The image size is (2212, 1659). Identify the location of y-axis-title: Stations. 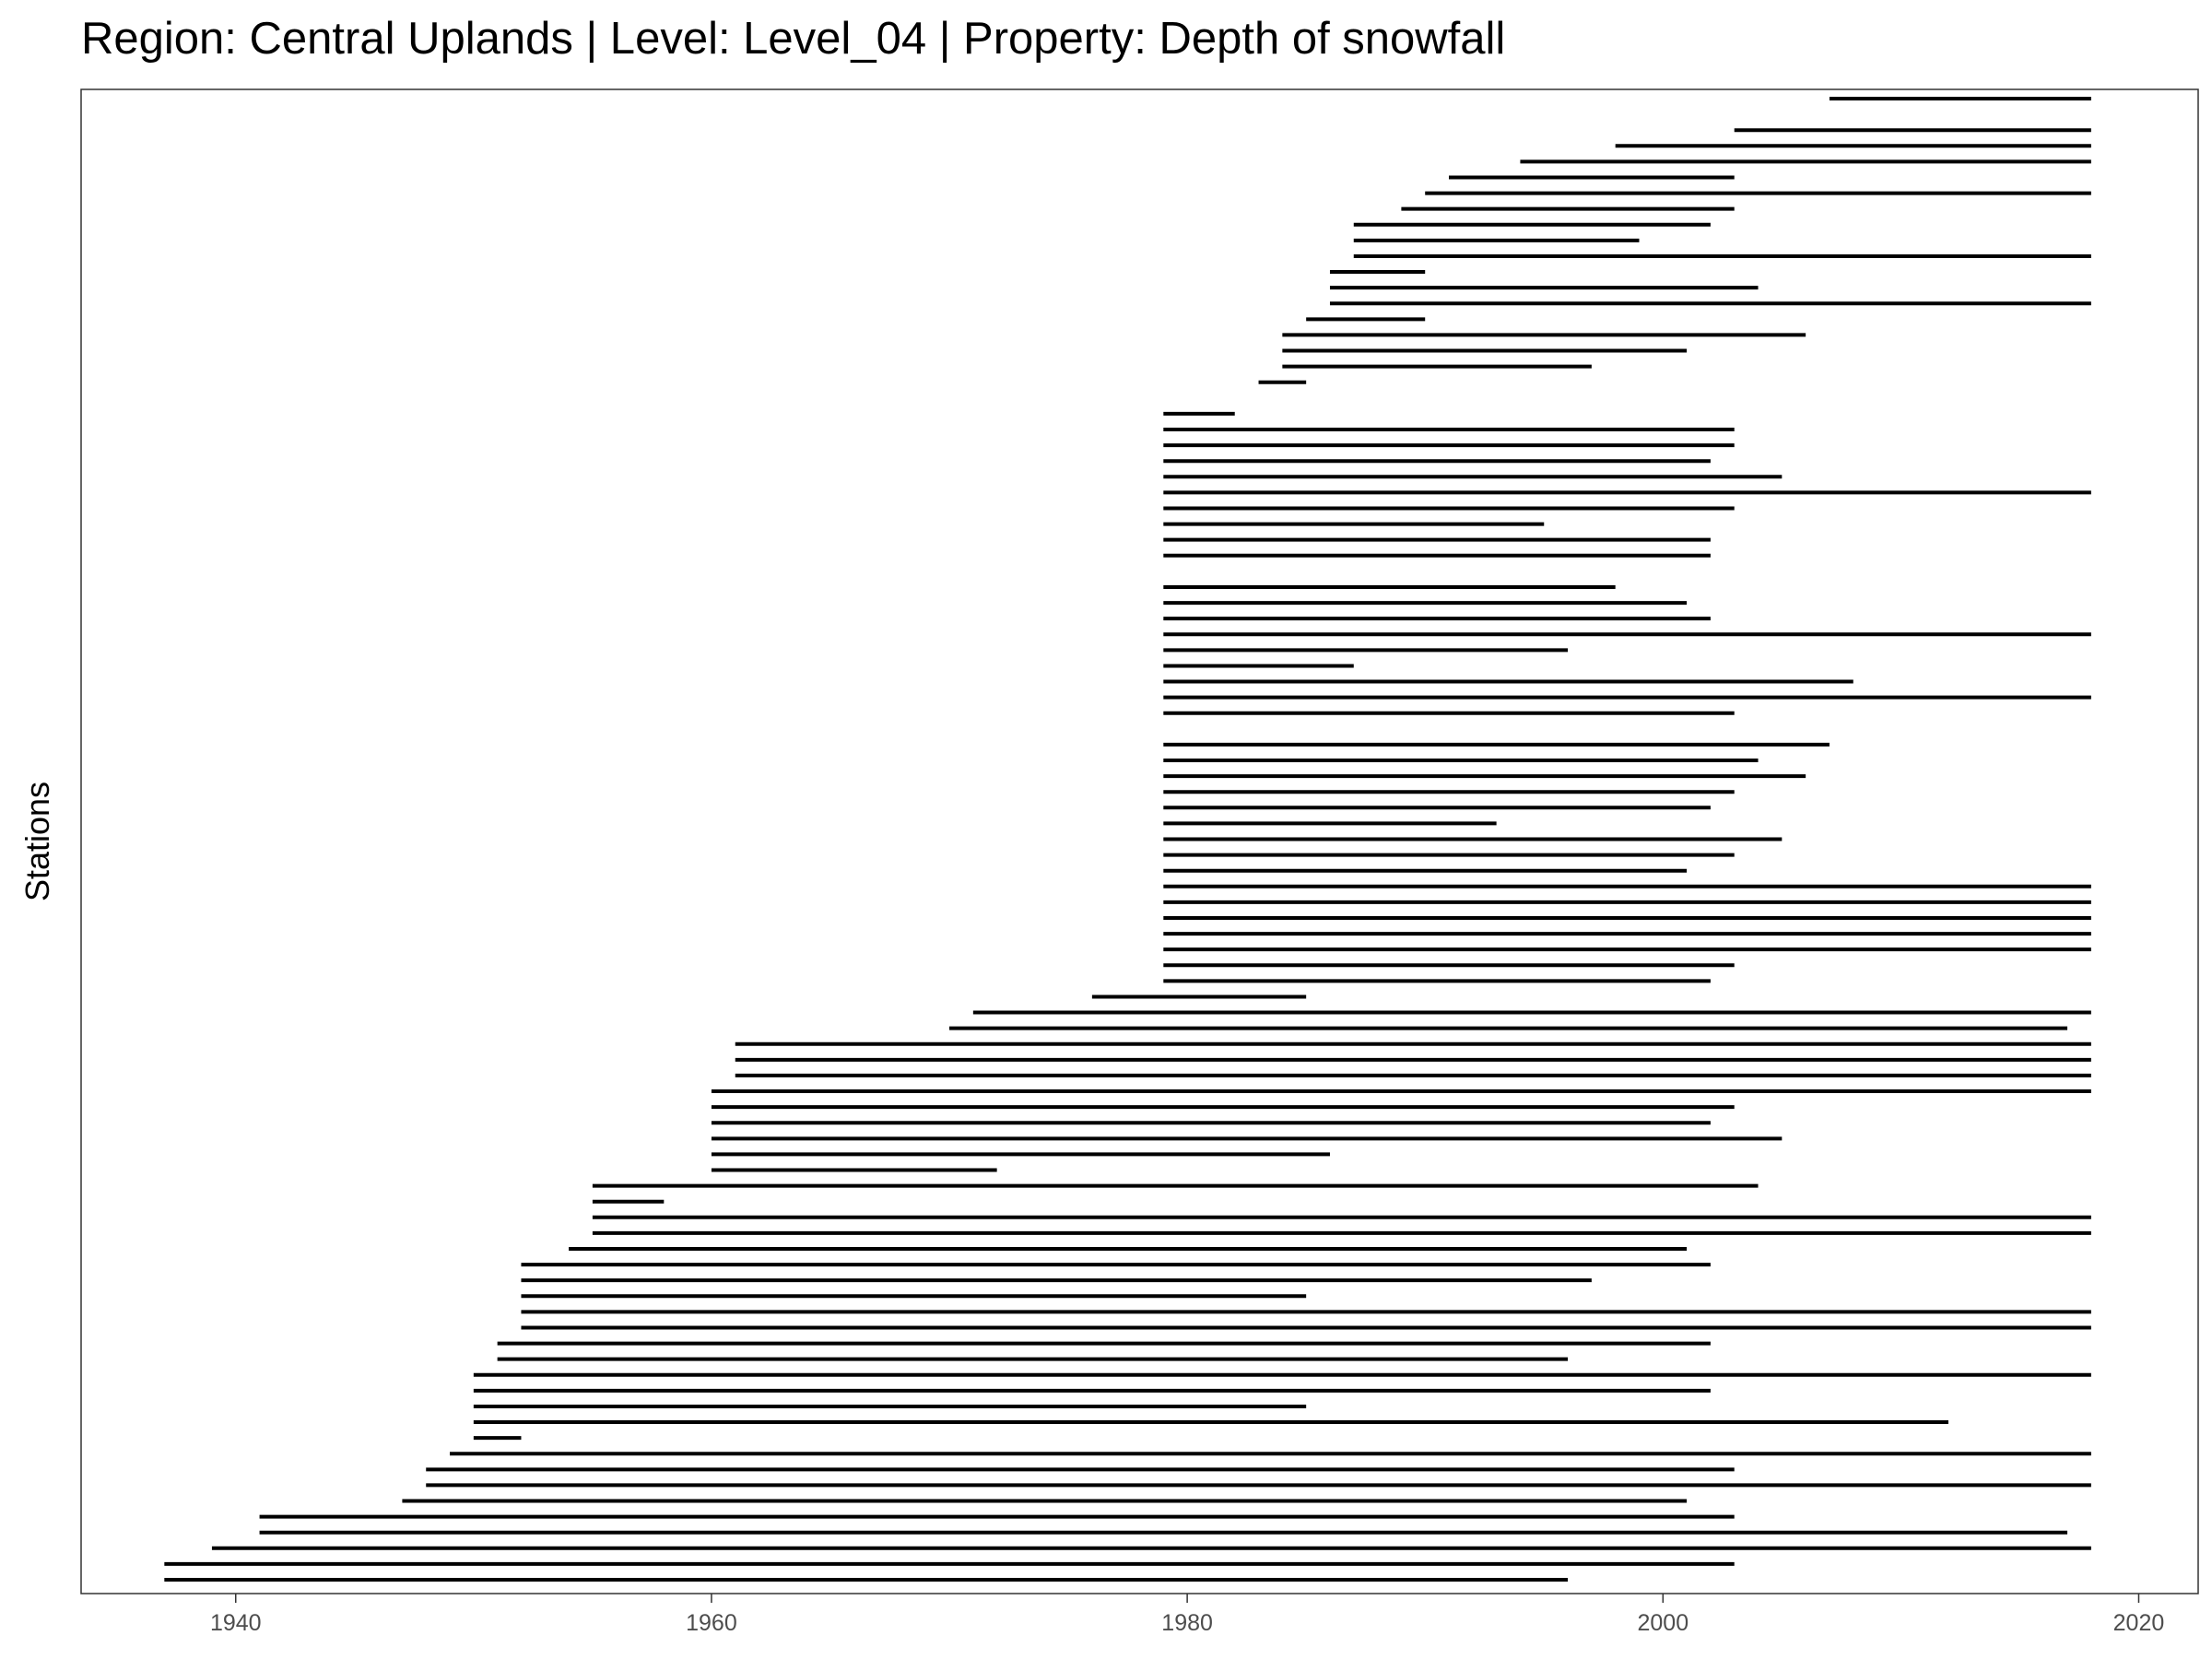
(37, 841).